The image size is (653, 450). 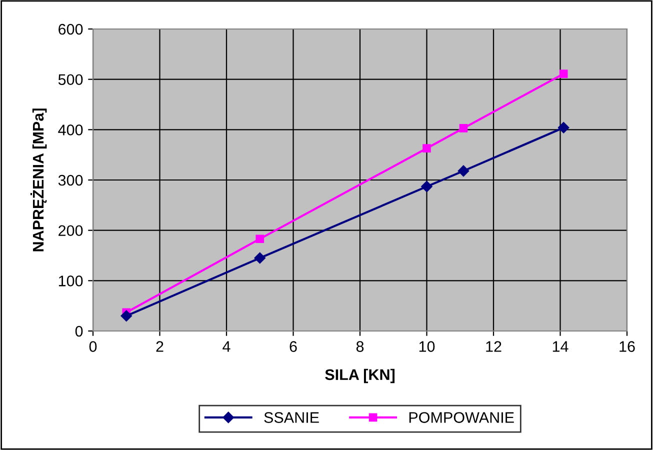 I want to click on y-tick-label: 500, so click(x=70, y=80).